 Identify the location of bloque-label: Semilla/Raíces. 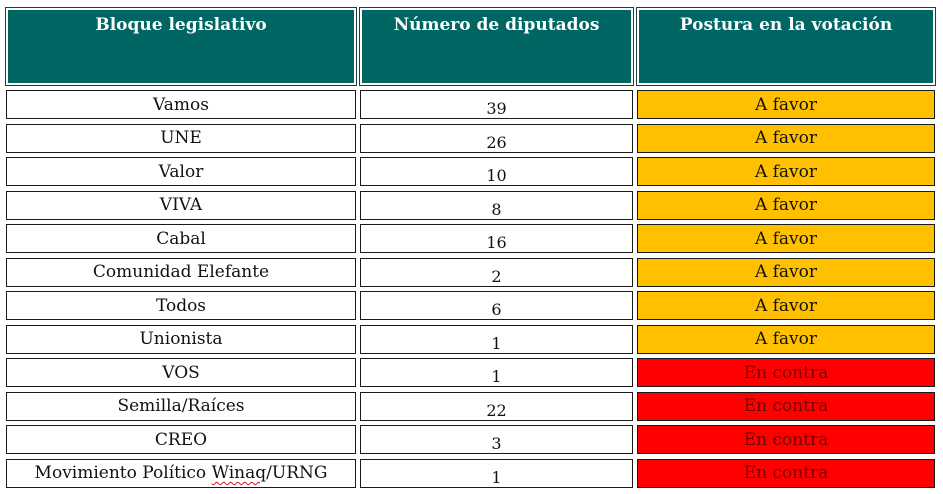
(181, 406).